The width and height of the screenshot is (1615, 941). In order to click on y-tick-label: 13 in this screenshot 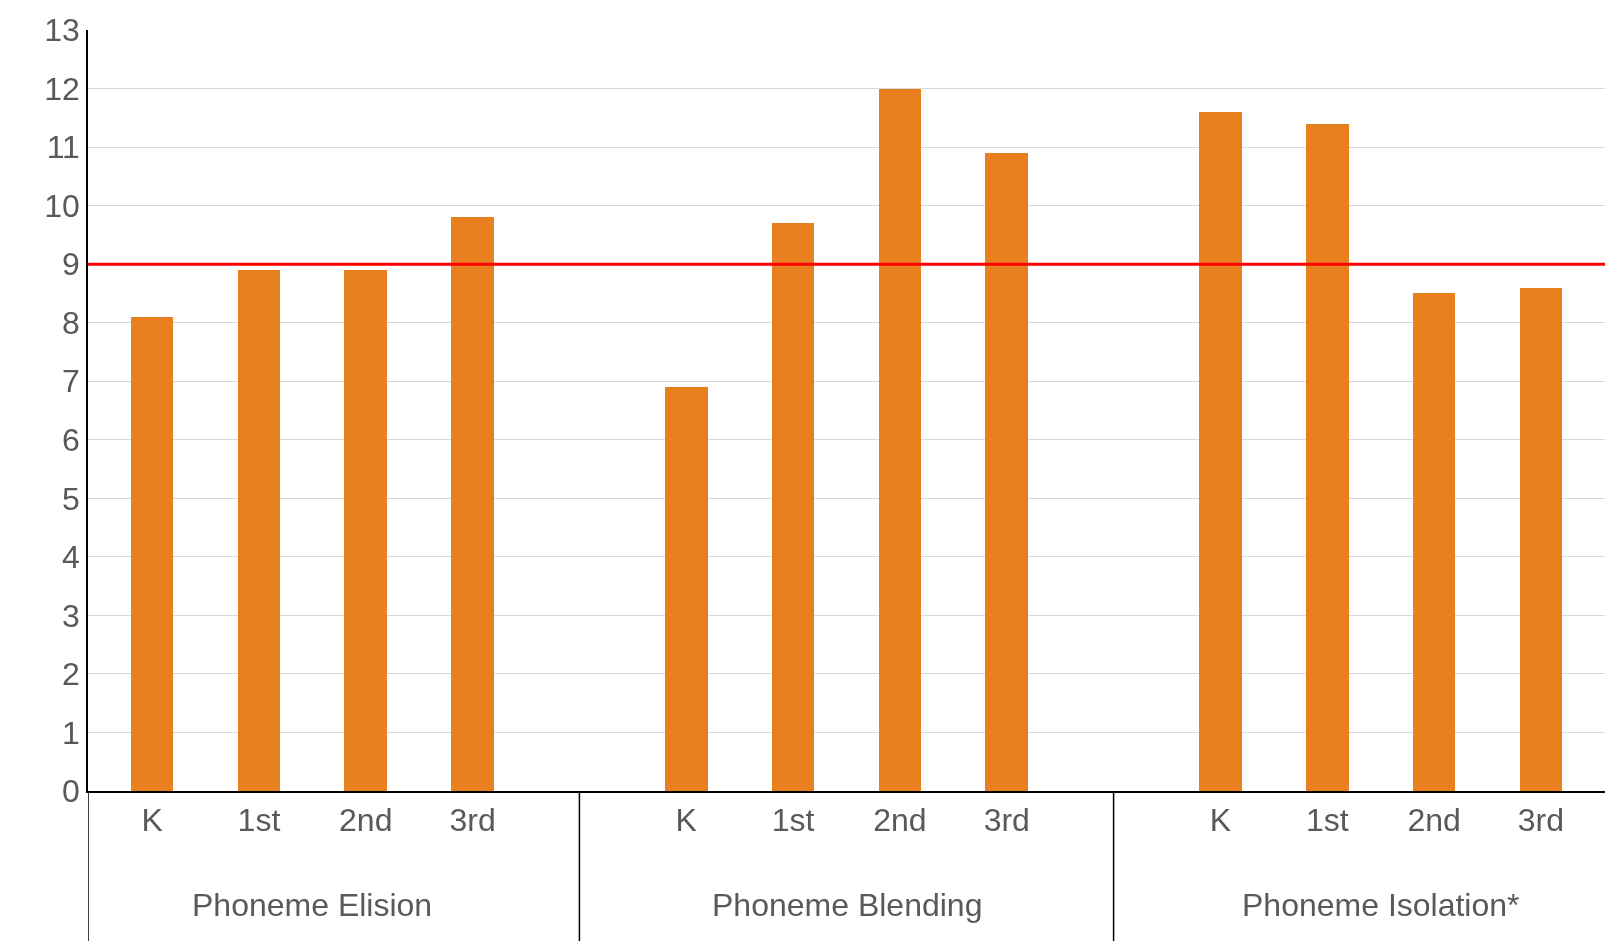, I will do `click(62, 30)`.